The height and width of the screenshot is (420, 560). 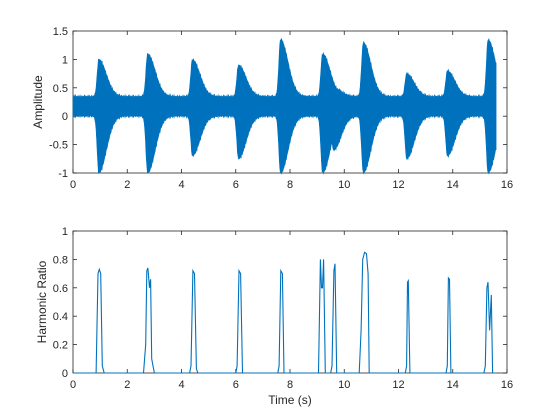 I want to click on y-tick-label: 0.6, so click(x=60, y=289).